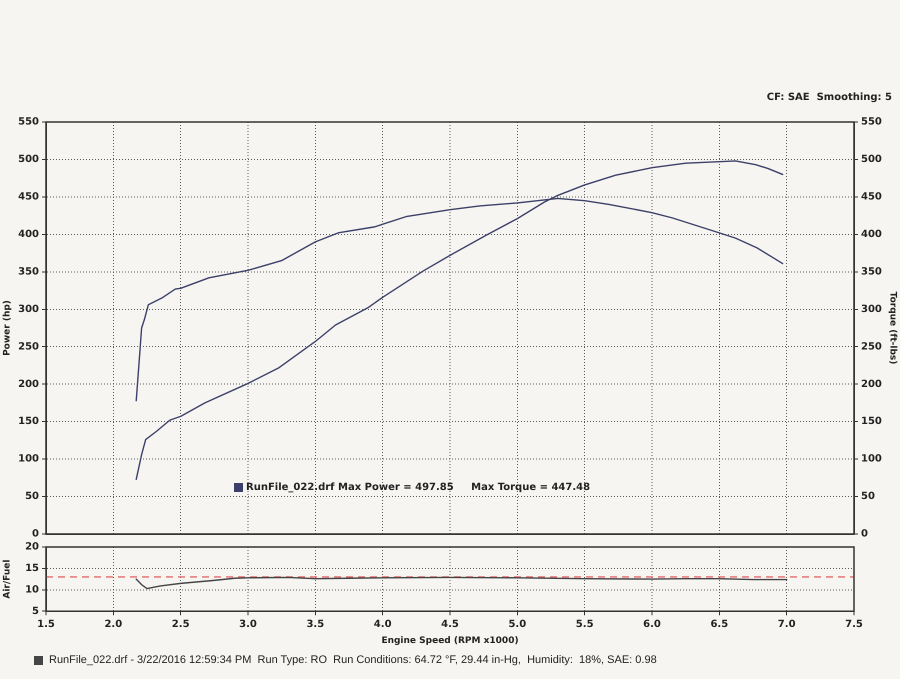 The height and width of the screenshot is (679, 900). I want to click on y2-tick-label: 250, so click(871, 346).